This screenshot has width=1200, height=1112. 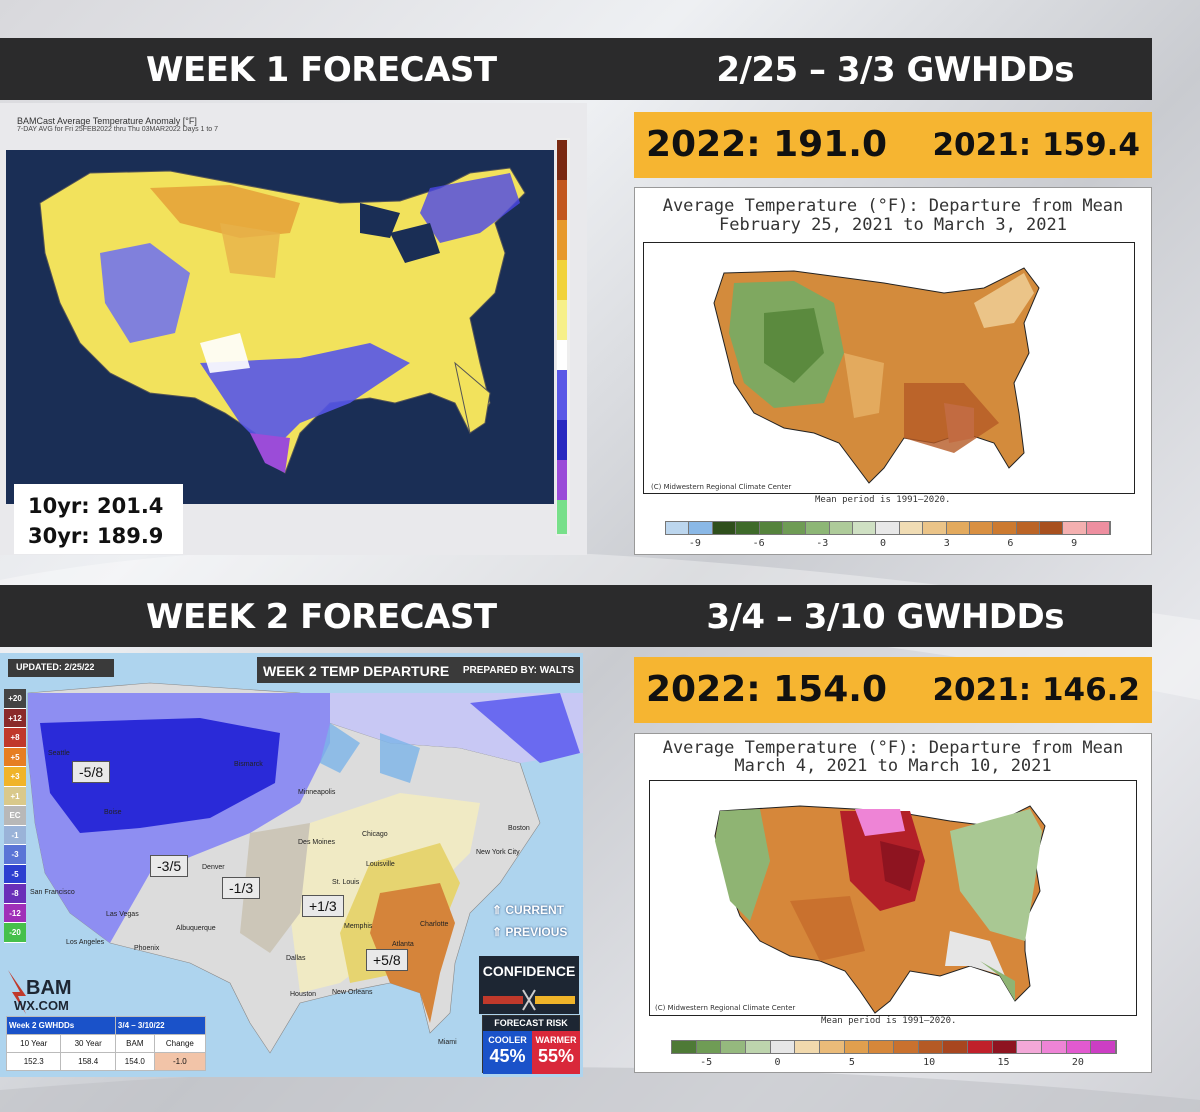 I want to click on prepared-by: PREPARED BY: WALTS, so click(x=518, y=670).